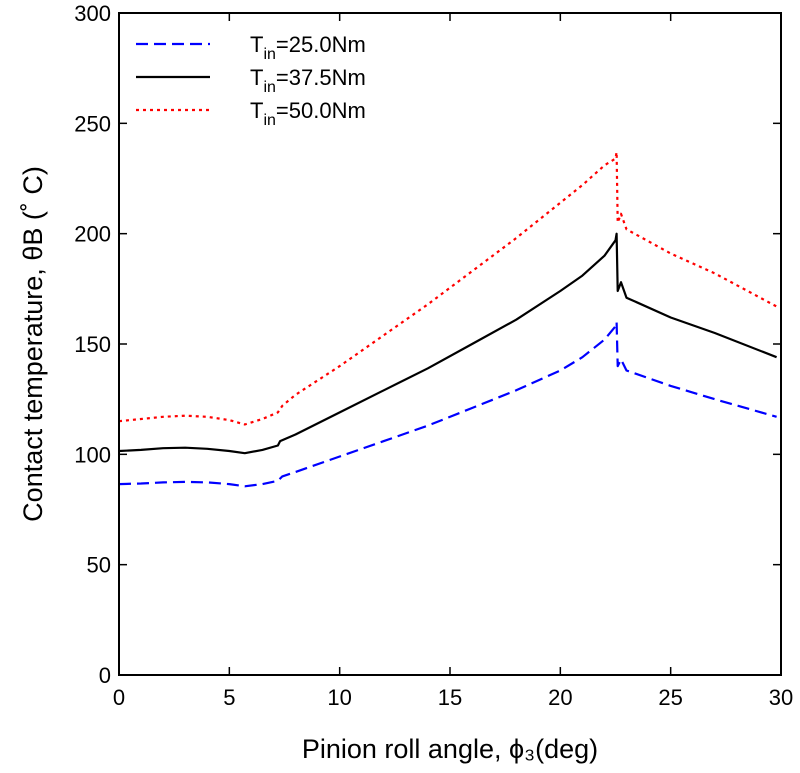 This screenshot has height=773, width=800. What do you see at coordinates (229, 697) in the screenshot?
I see `x-tick-label: 5` at bounding box center [229, 697].